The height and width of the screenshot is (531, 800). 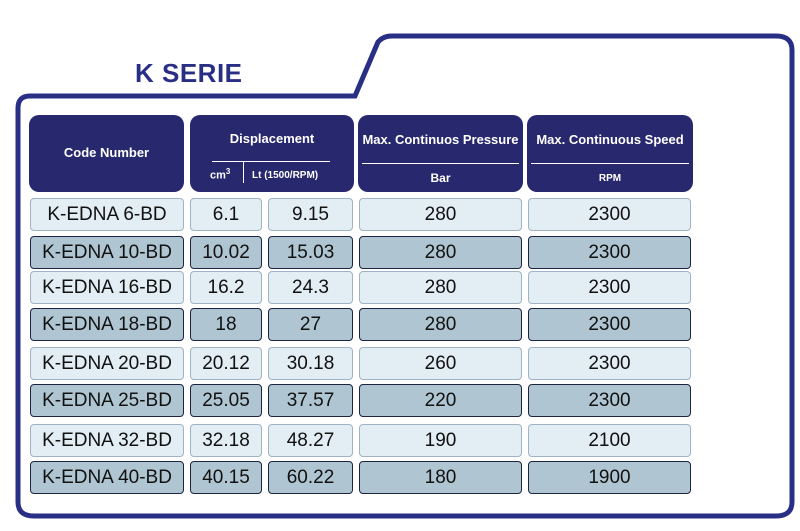 I want to click on cell-lt: 27, so click(x=310, y=324).